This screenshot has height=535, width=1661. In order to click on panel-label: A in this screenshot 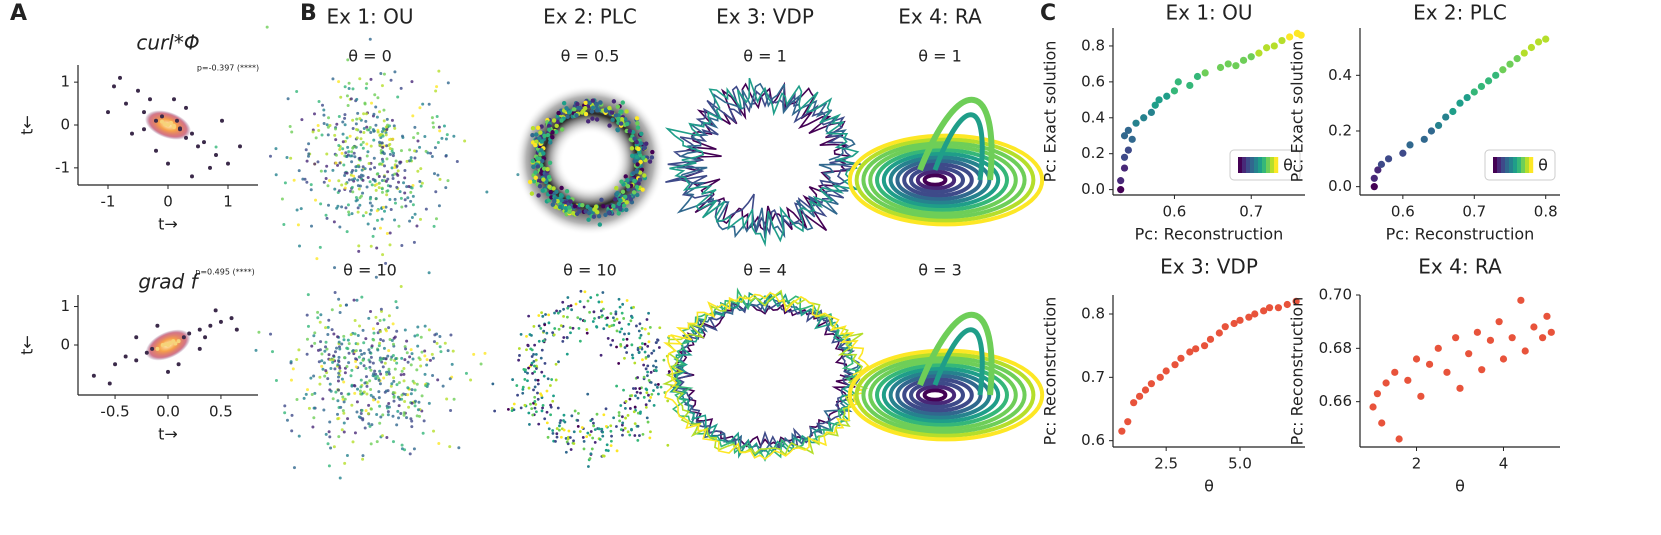, I will do `click(18, 13)`.